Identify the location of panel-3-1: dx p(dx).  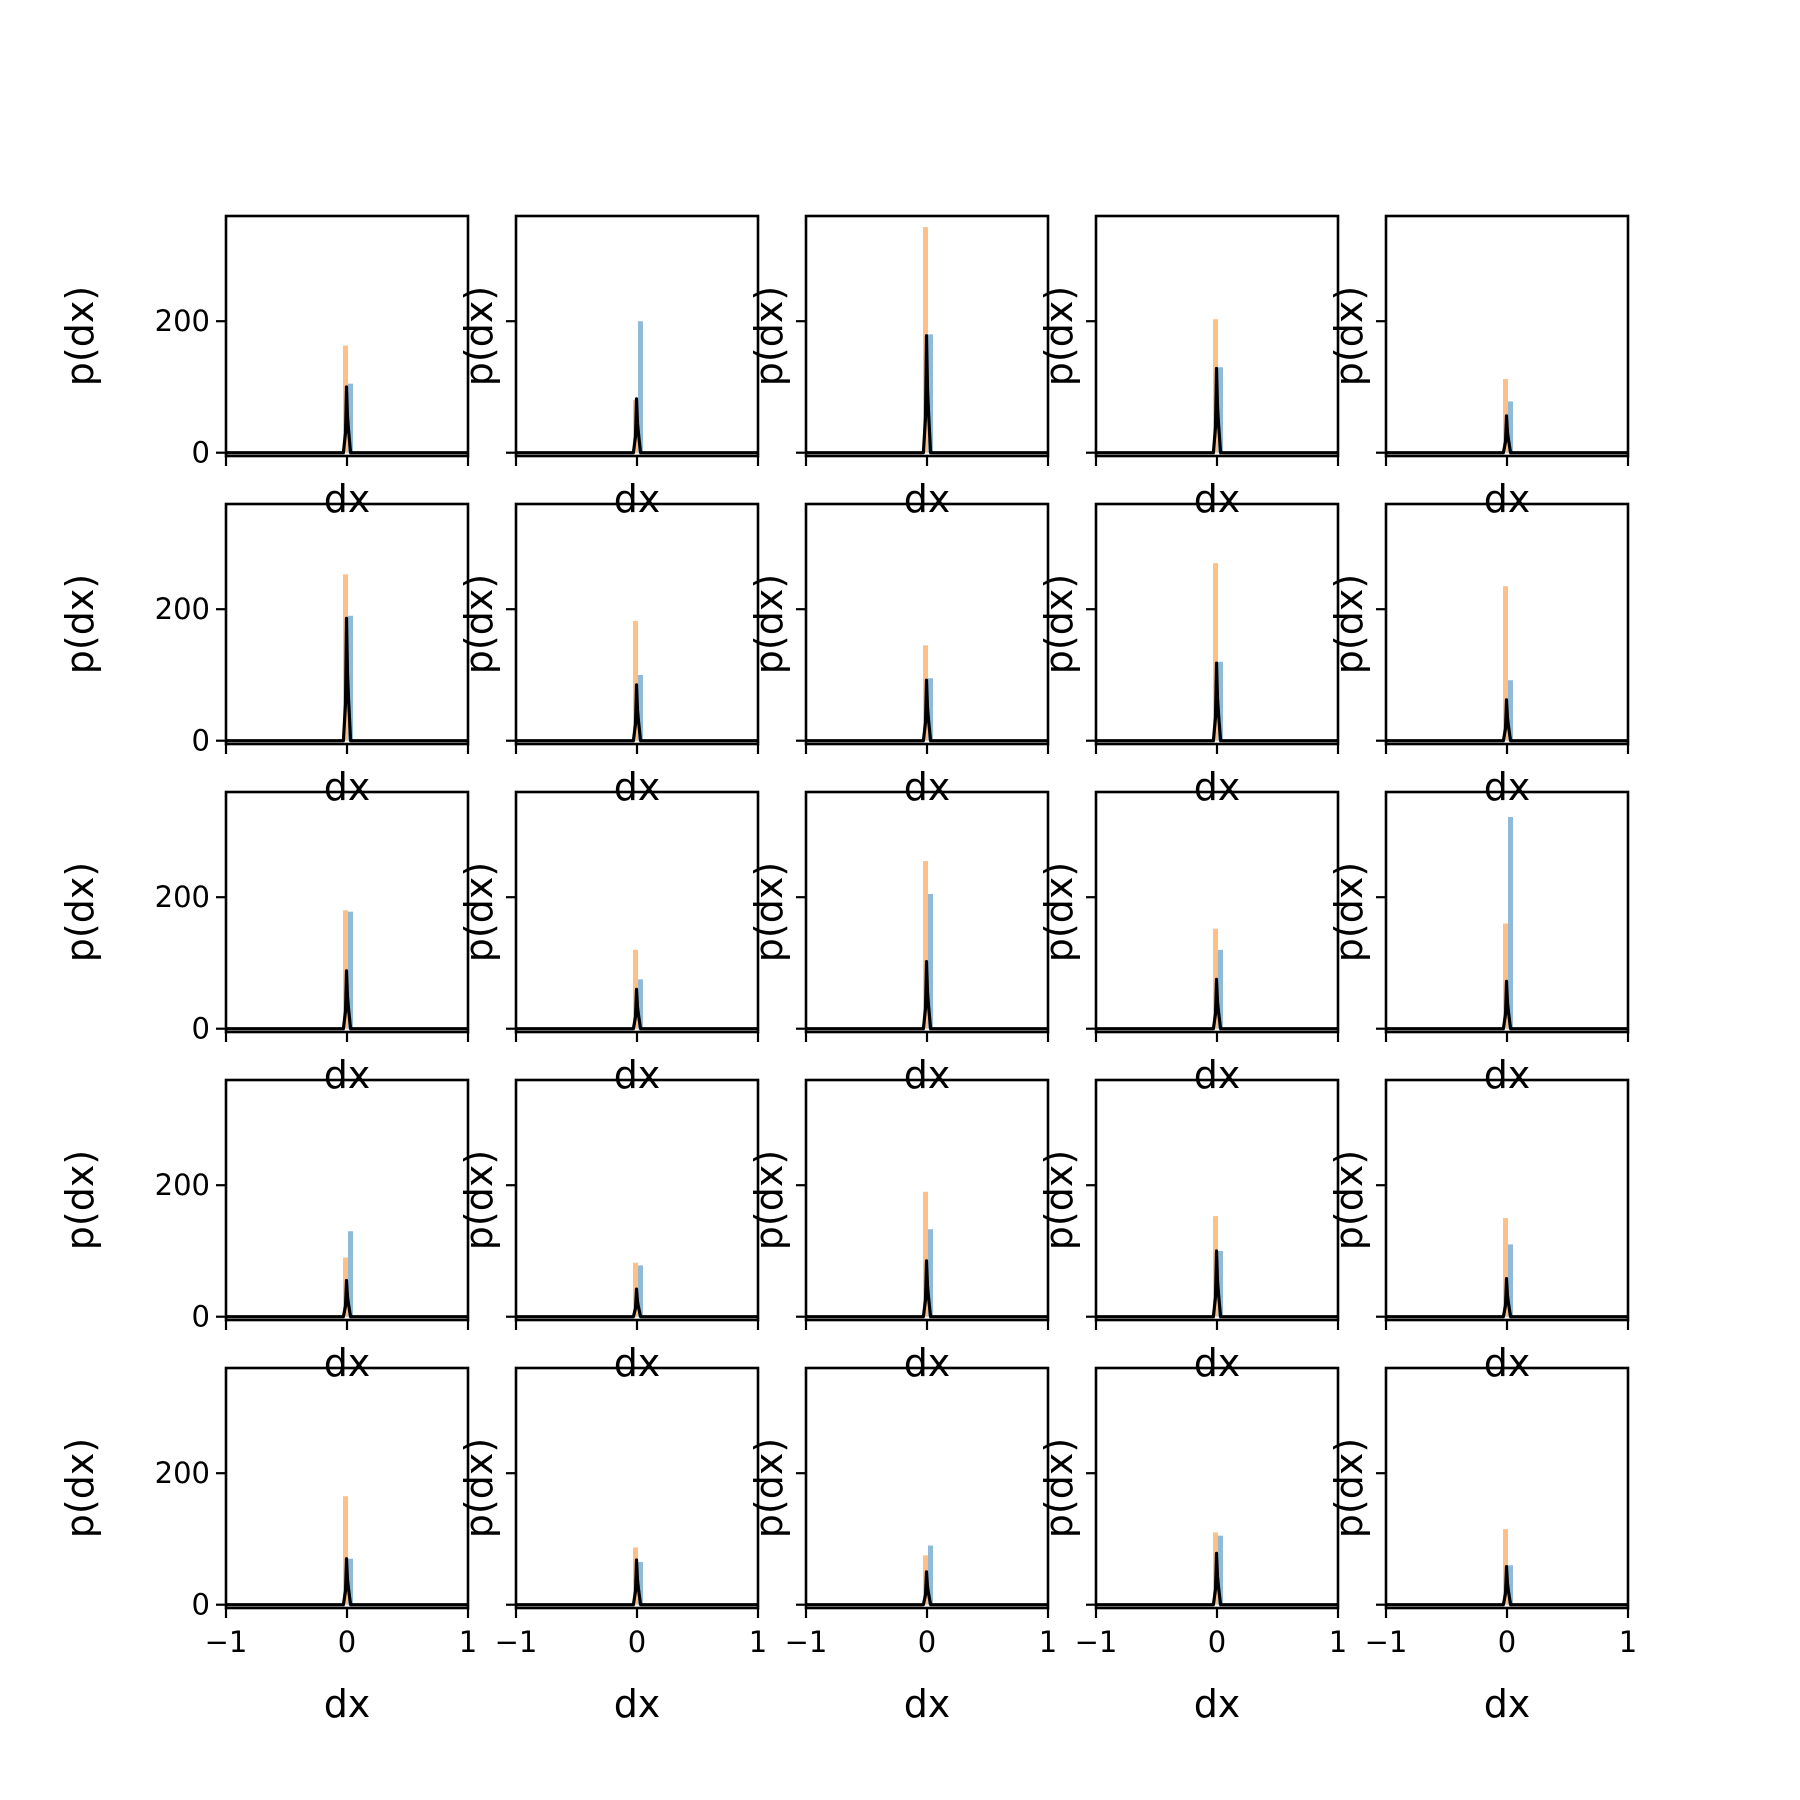
(608, 1231).